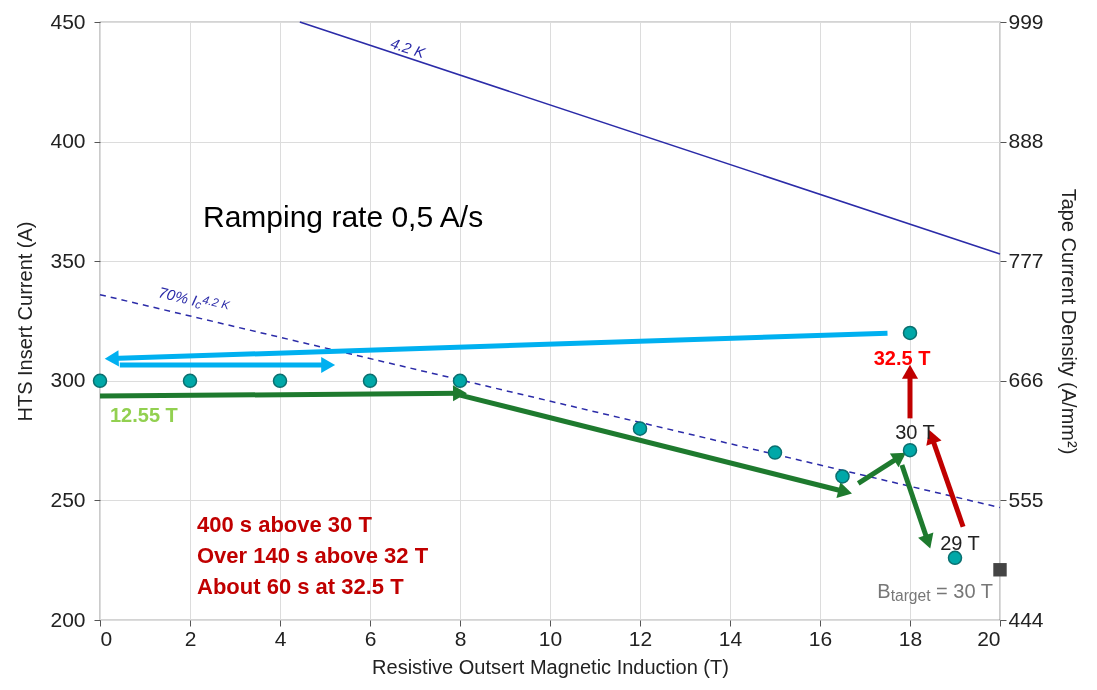 The width and height of the screenshot is (1097, 690). Describe the element at coordinates (550, 638) in the screenshot. I see `x-tick-label: 10` at that location.